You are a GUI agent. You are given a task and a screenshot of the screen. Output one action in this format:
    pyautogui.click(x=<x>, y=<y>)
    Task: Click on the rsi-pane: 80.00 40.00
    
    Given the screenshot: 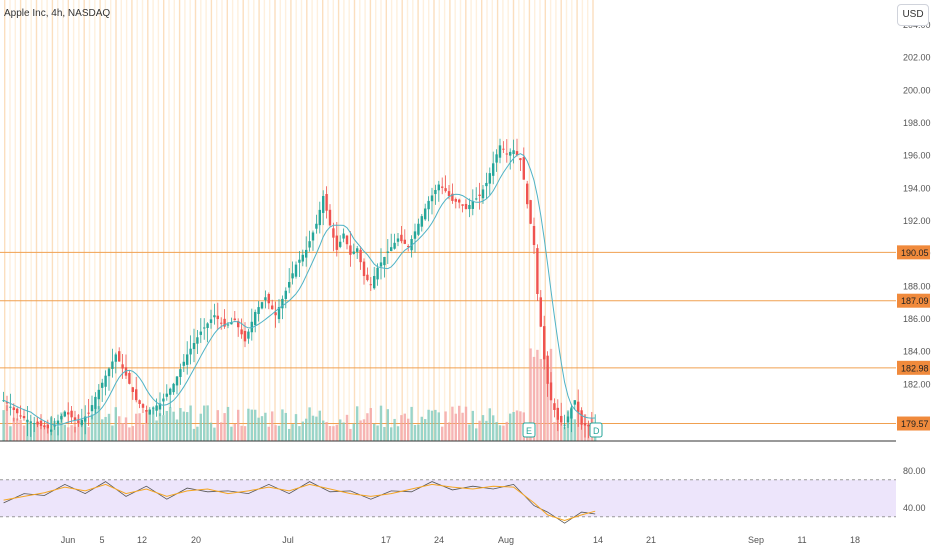 What is the action you would take?
    pyautogui.click(x=463, y=495)
    